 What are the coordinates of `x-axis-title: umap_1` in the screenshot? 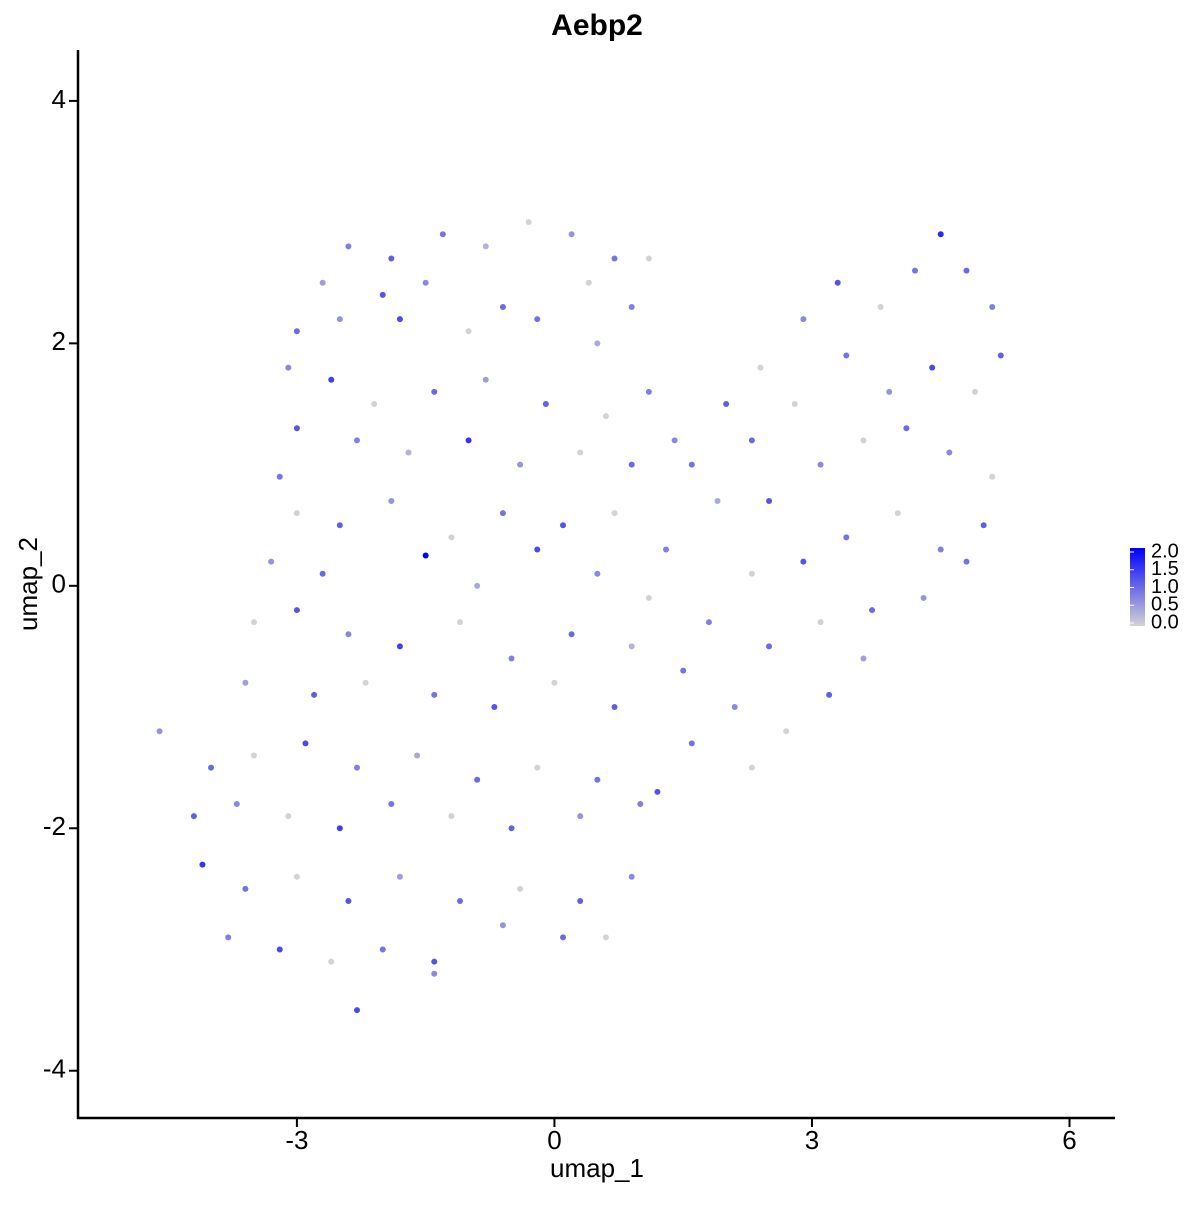 It's located at (597, 1168).